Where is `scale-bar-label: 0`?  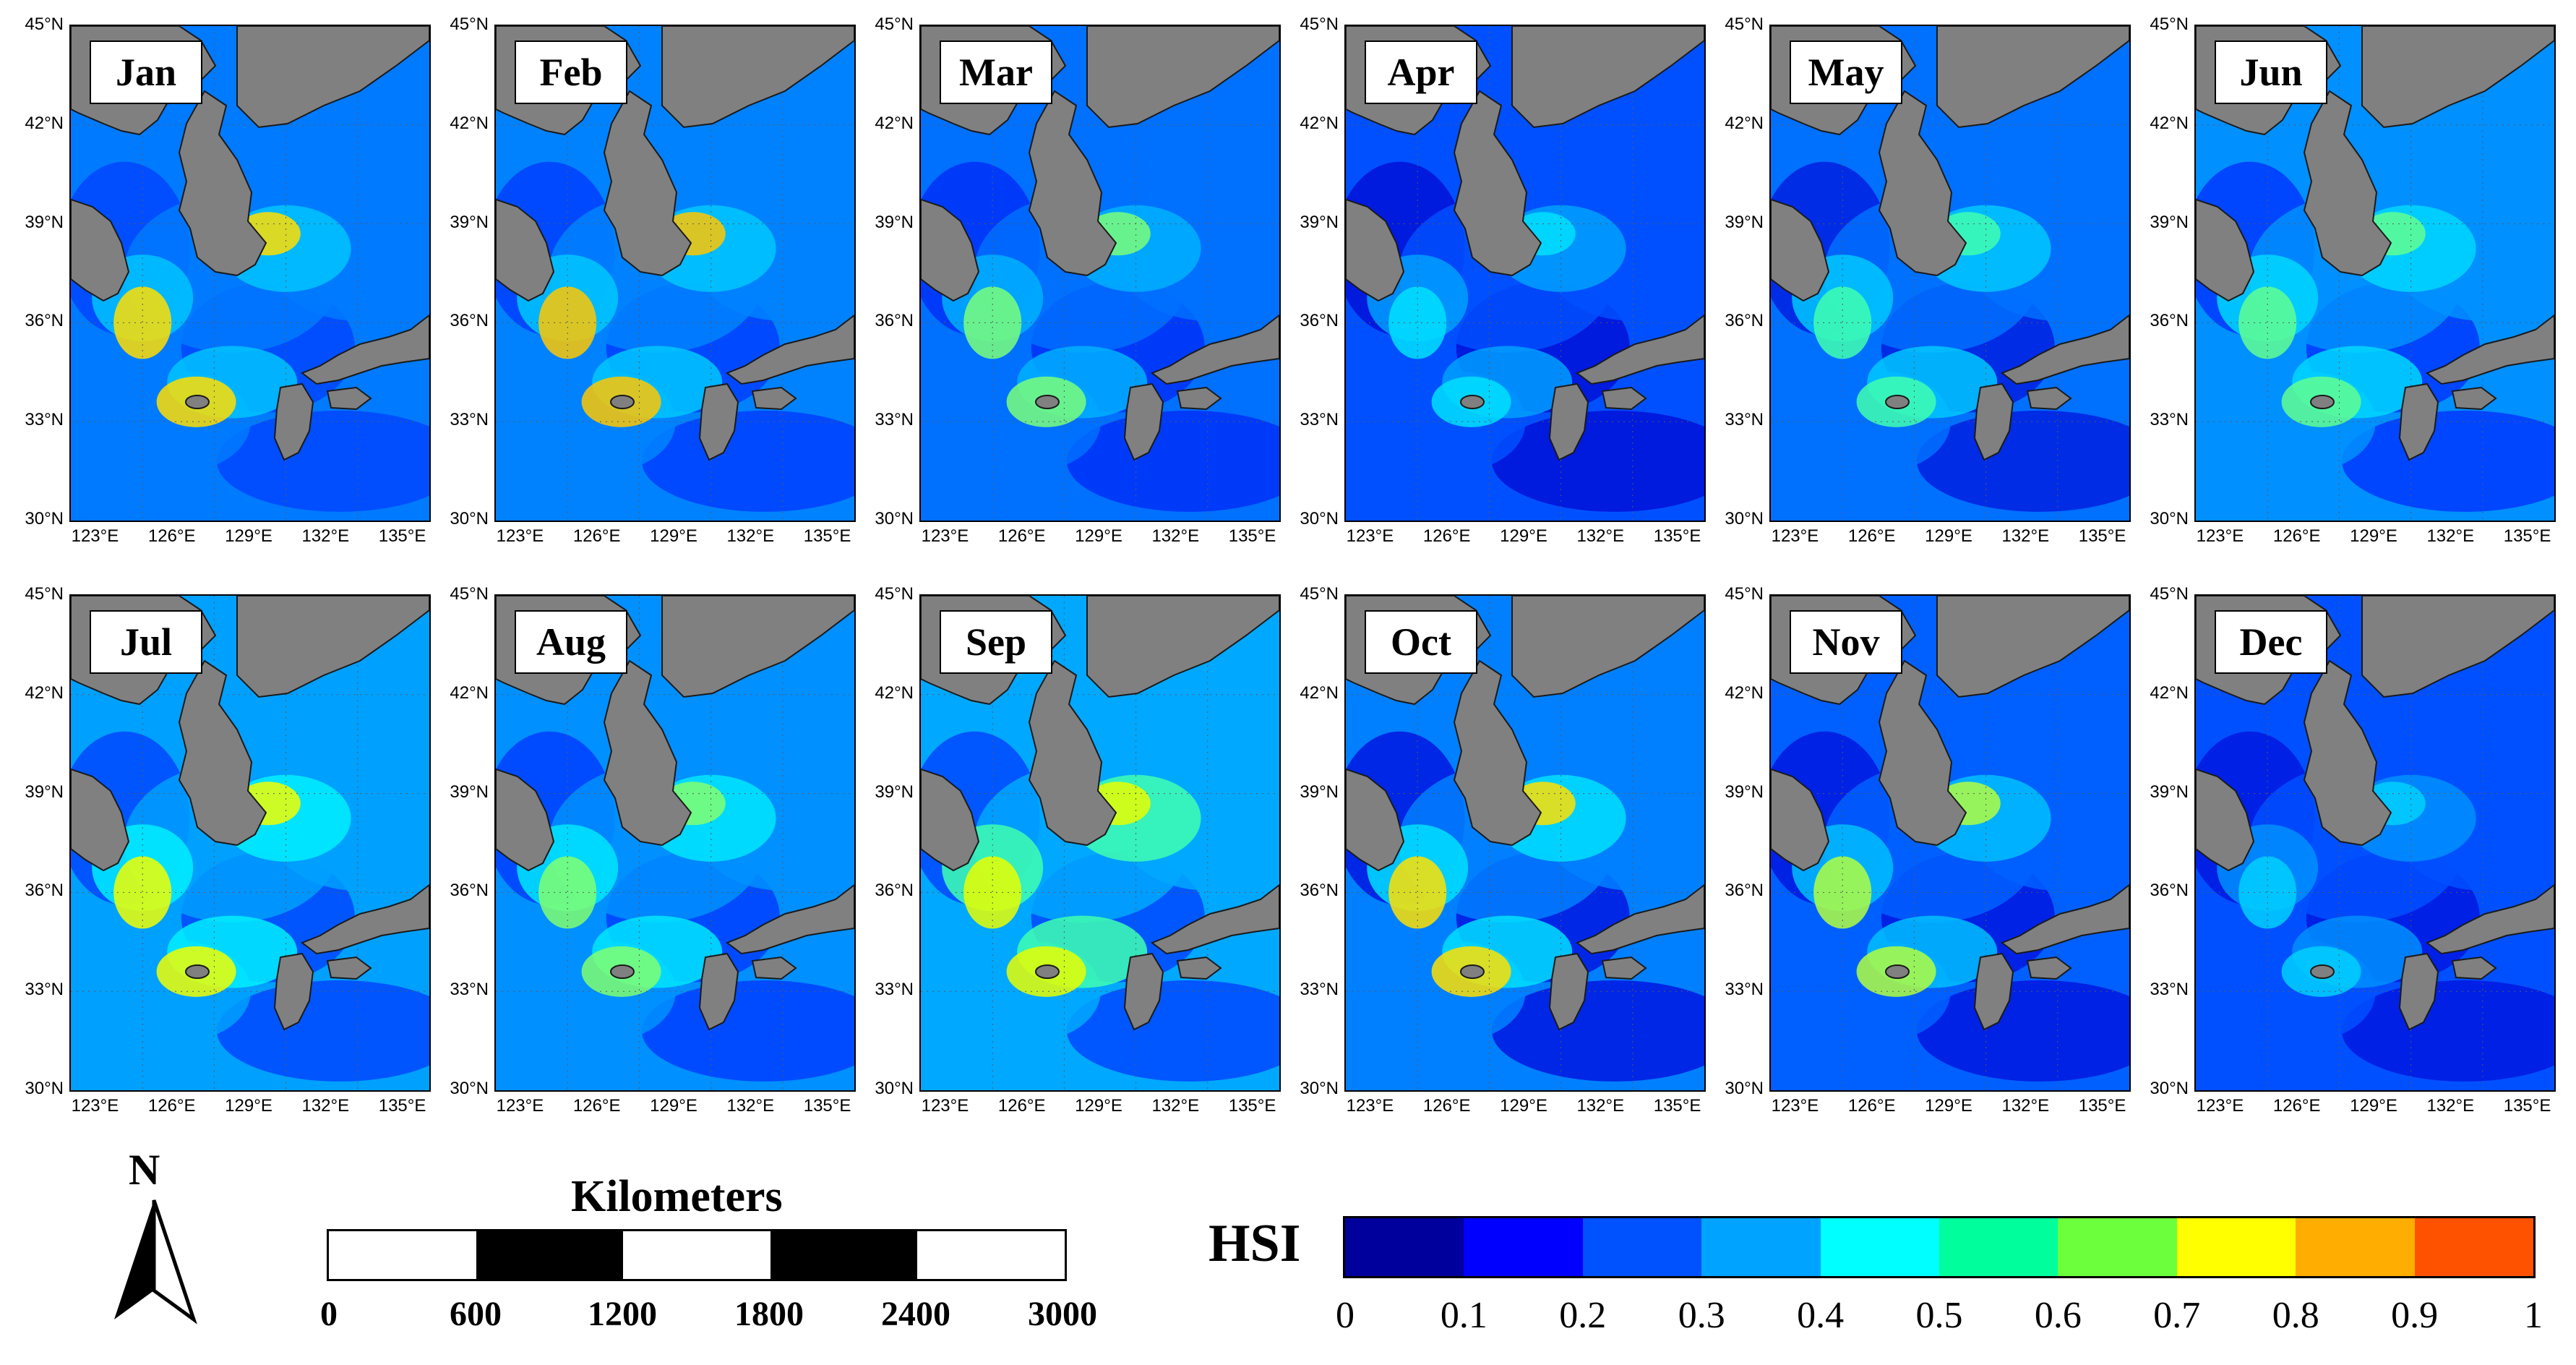 scale-bar-label: 0 is located at coordinates (329, 1314).